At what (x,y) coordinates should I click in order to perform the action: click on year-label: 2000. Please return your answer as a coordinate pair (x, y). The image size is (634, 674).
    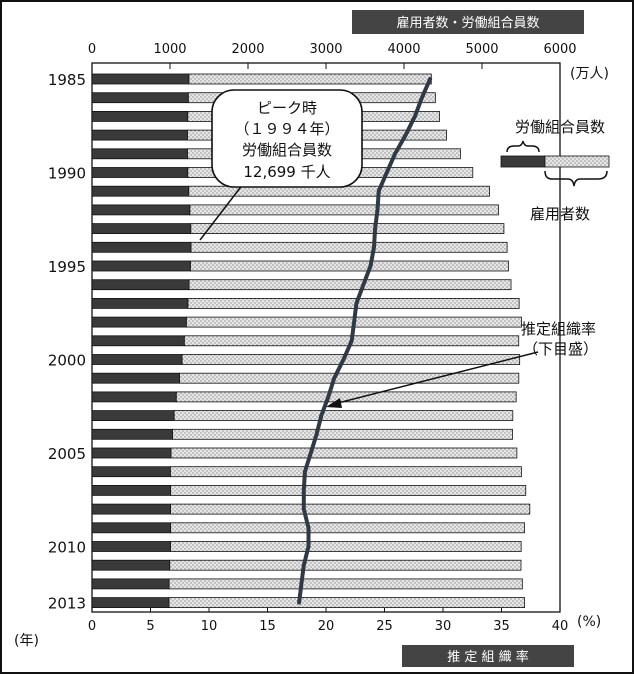
    Looking at the image, I should click on (67, 361).